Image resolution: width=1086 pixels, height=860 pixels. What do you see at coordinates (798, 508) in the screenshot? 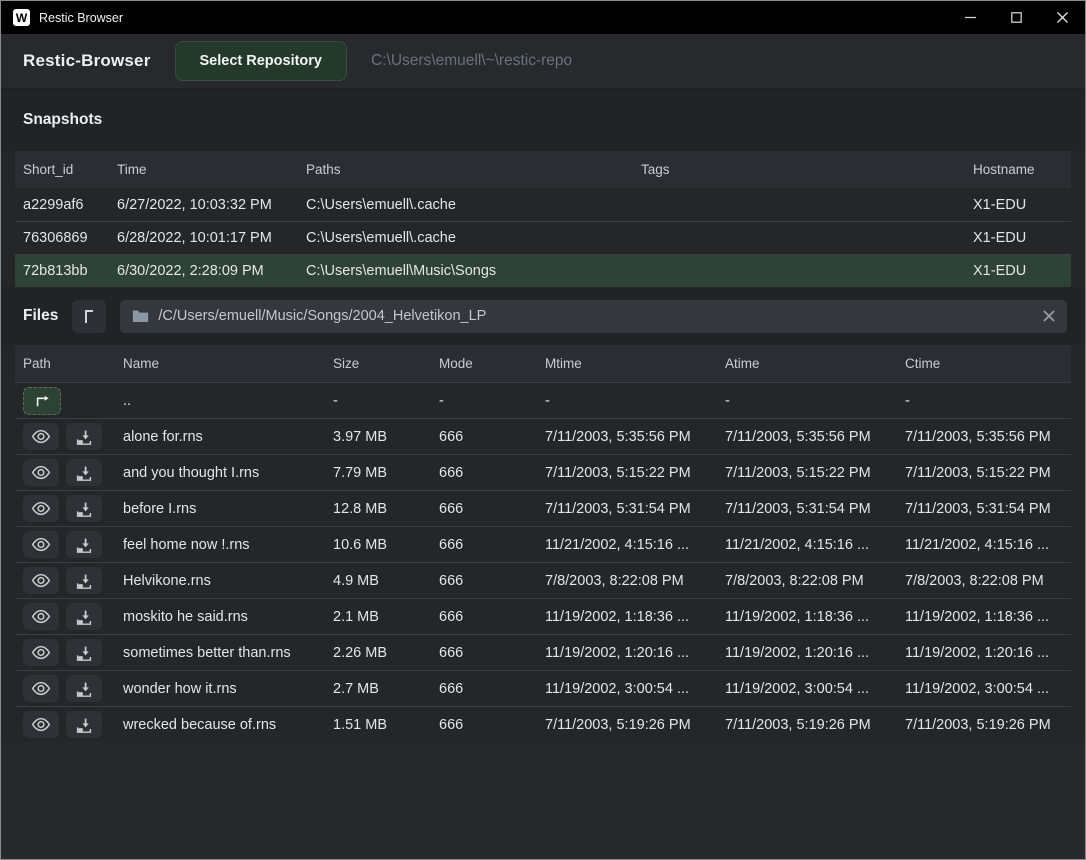
I see `file-atime: 7/11/2003, 5:31:54 PM` at bounding box center [798, 508].